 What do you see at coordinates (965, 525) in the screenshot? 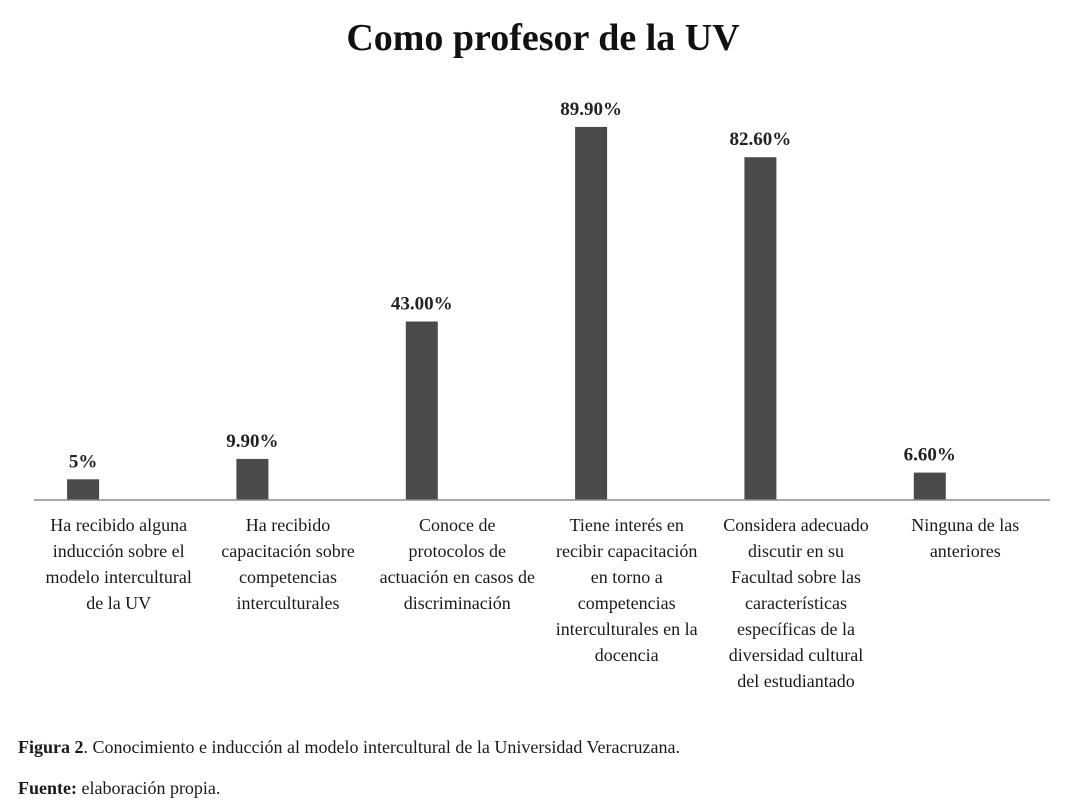
I see `category-label-line: Ninguna de las` at bounding box center [965, 525].